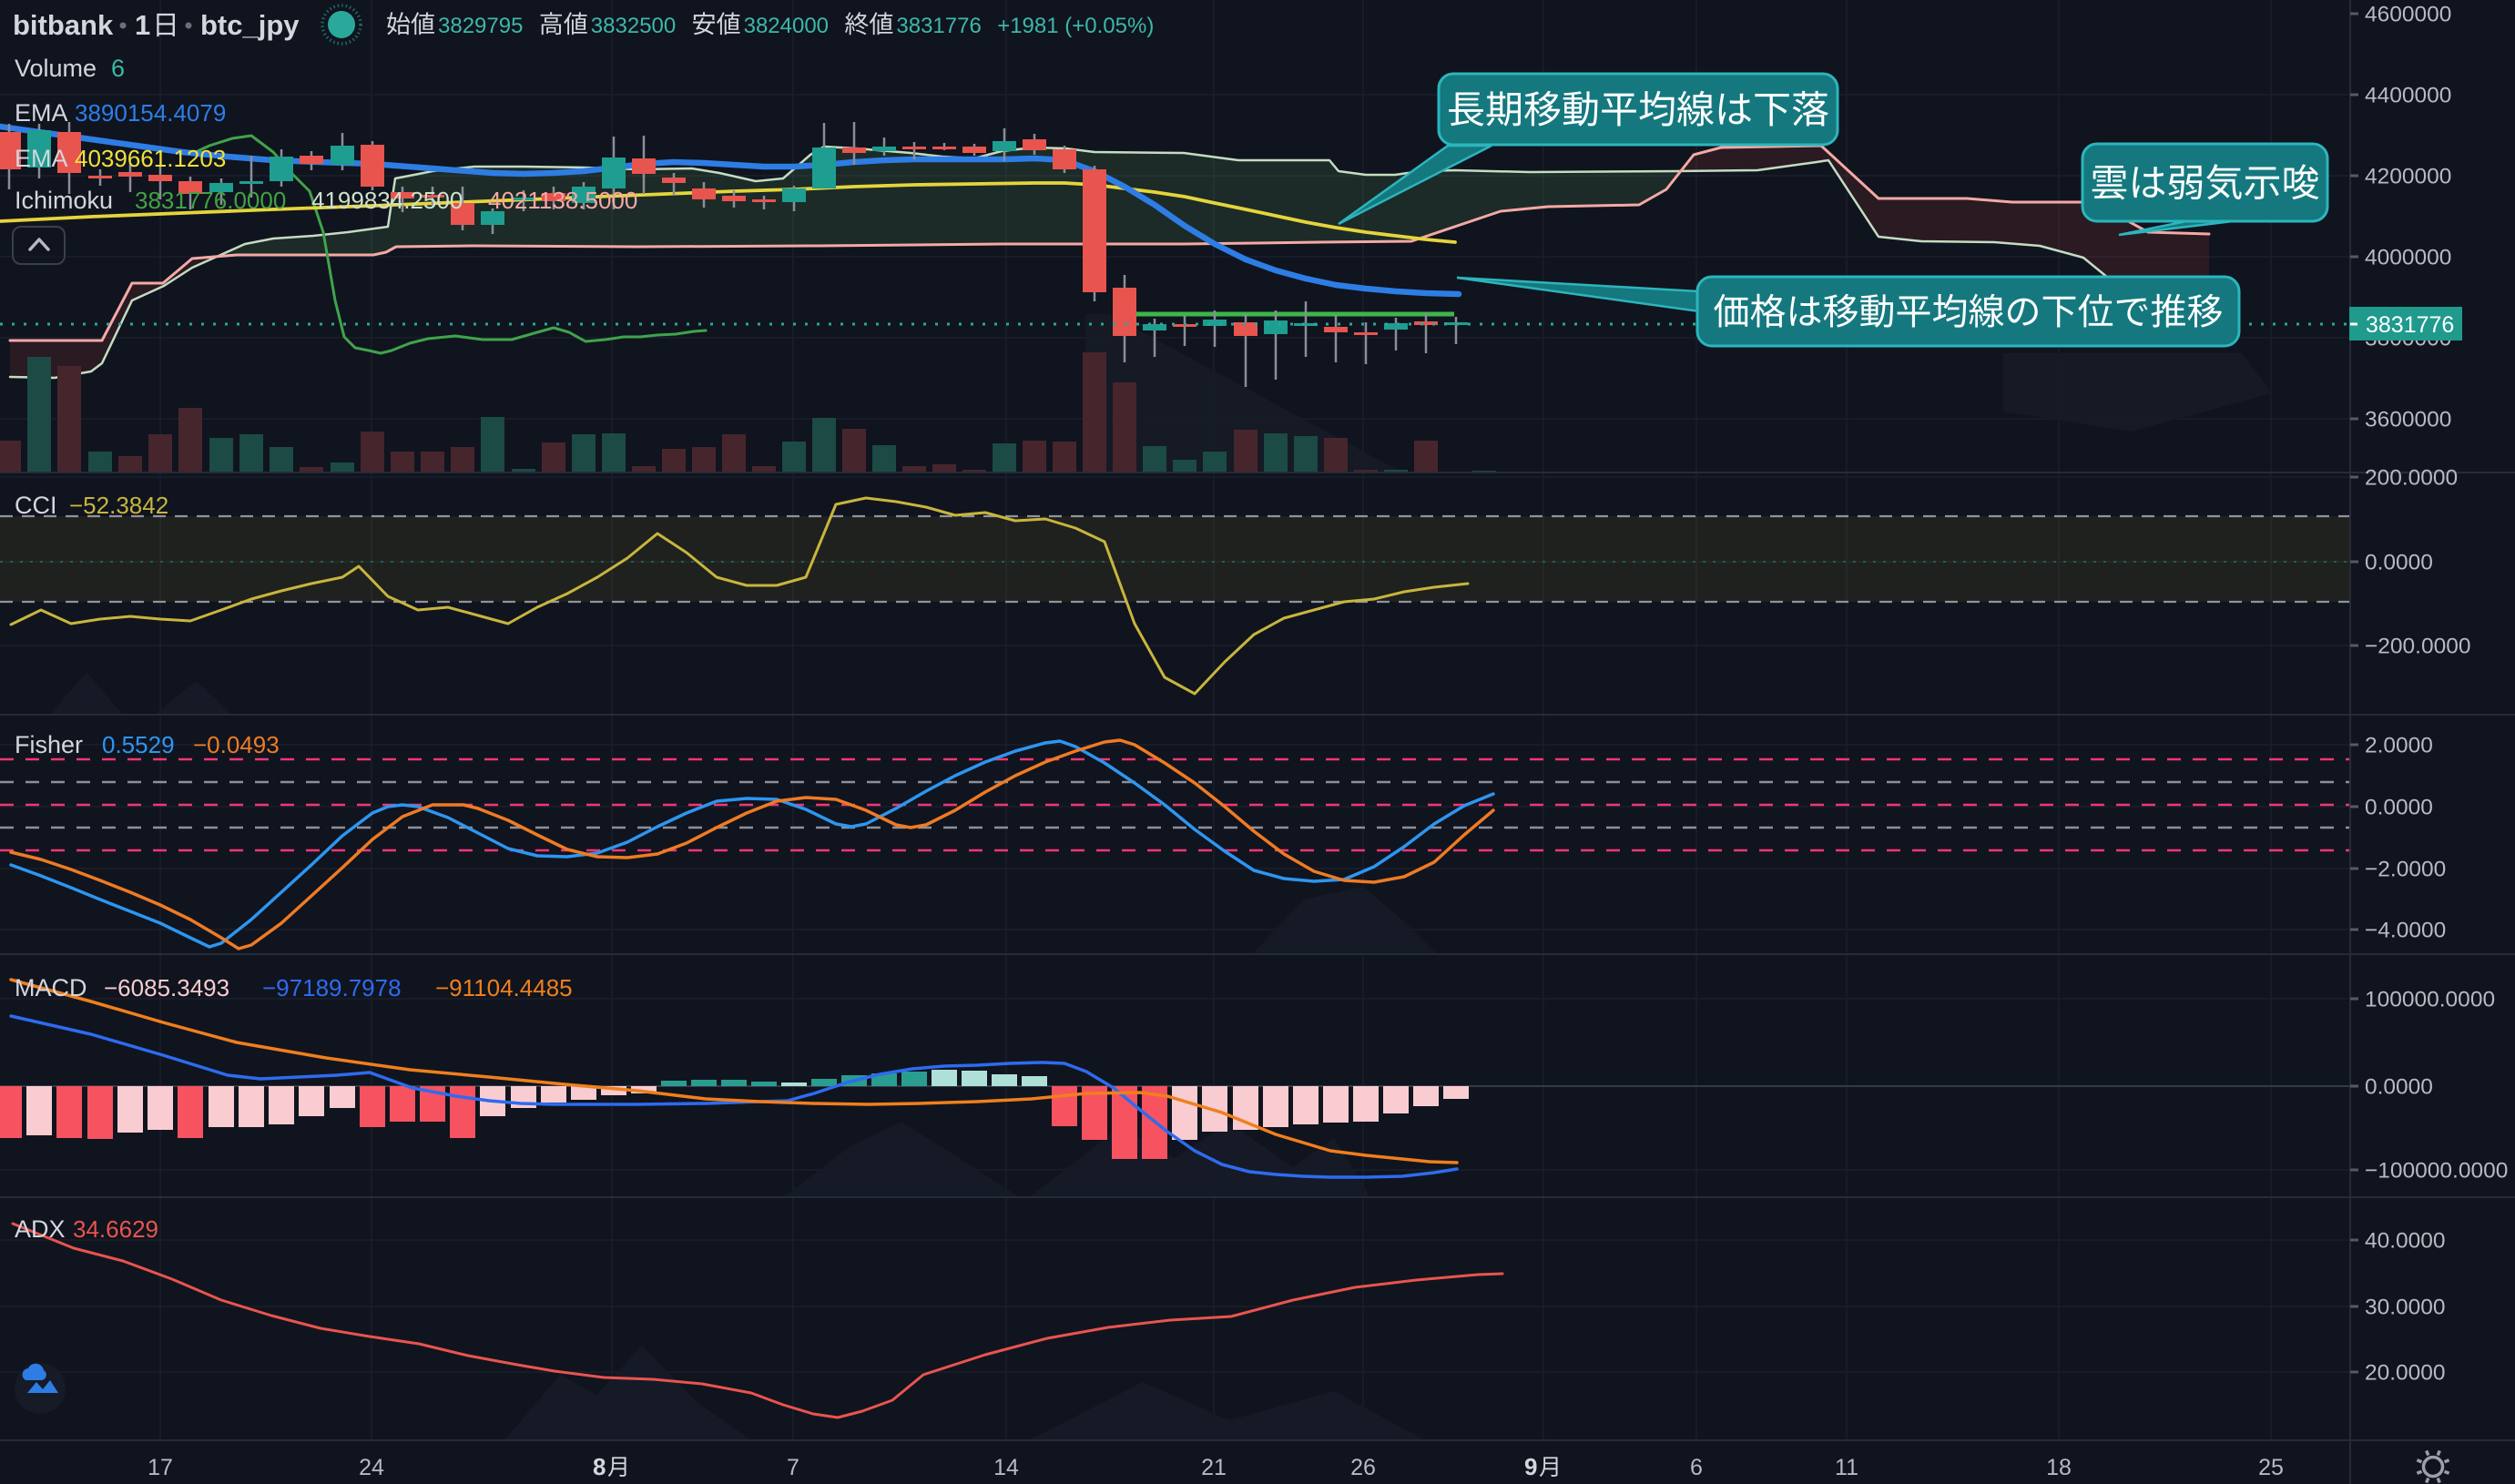 This screenshot has height=1484, width=2515. What do you see at coordinates (2406, 870) in the screenshot?
I see `svg-text: −2.0000` at bounding box center [2406, 870].